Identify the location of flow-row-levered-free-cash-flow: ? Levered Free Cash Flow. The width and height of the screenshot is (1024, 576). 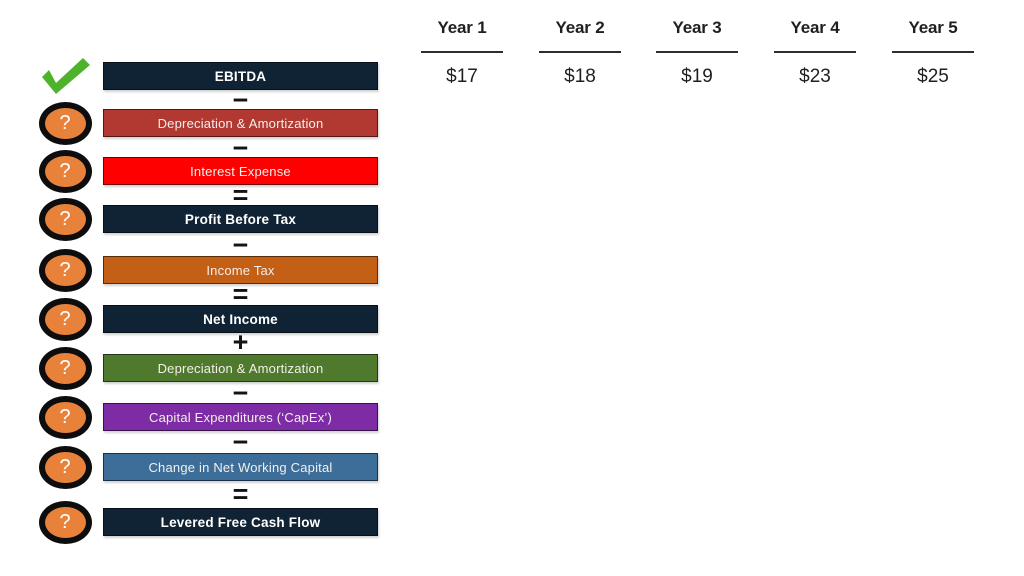
(200, 522).